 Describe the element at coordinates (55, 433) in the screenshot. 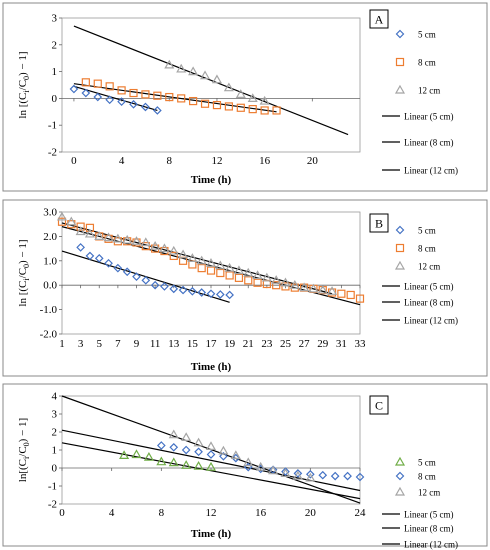

I see `y-tick-label: 2` at that location.